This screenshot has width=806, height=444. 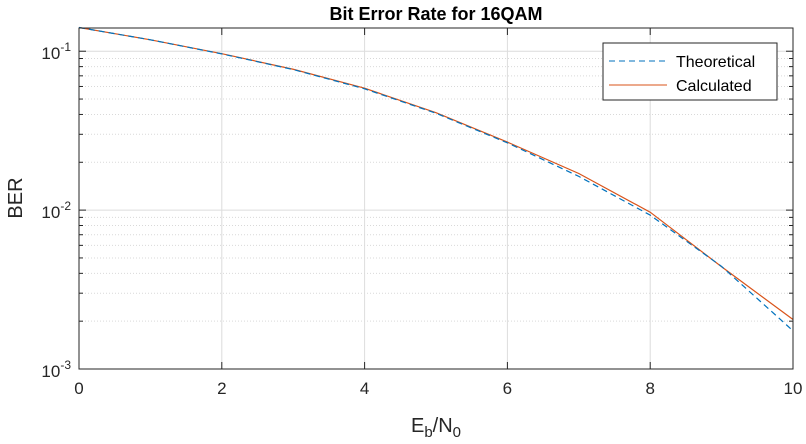 I want to click on x-tick-label: 2, so click(x=221, y=388).